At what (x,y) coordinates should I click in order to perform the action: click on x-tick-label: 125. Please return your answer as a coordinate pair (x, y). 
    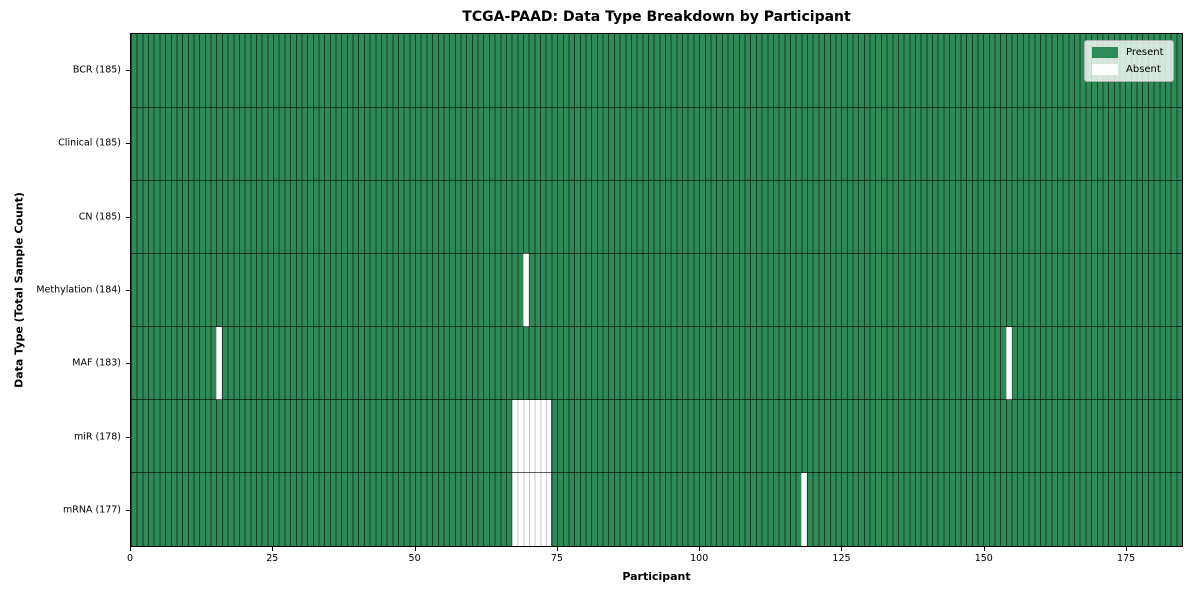
    Looking at the image, I should click on (841, 558).